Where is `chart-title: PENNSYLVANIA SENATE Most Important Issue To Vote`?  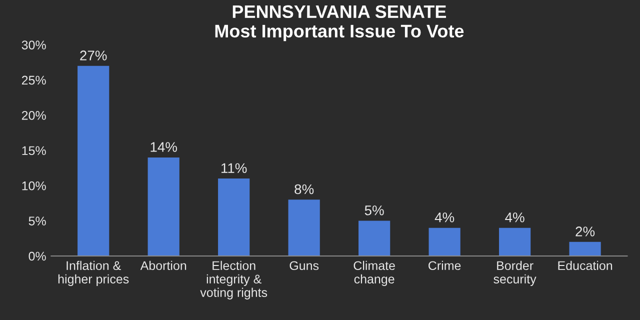
chart-title: PENNSYLVANIA SENATE Most Important Issue To Vote is located at coordinates (339, 23).